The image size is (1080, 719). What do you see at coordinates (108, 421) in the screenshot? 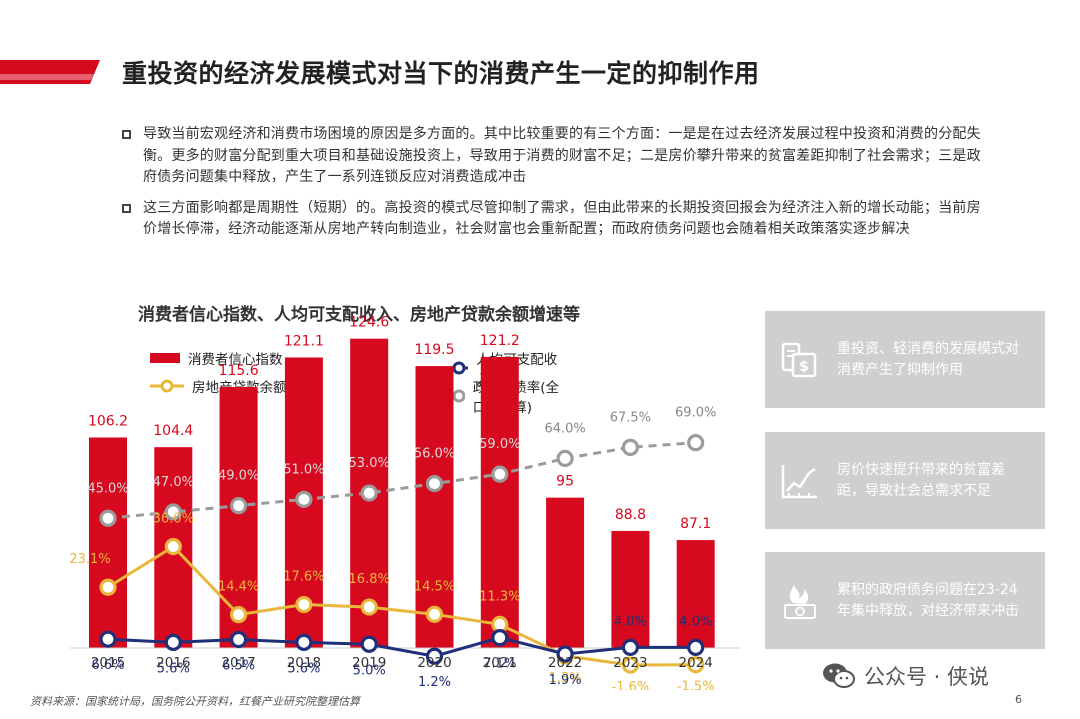
I see `data-label-consumer-confidence: 106.2` at bounding box center [108, 421].